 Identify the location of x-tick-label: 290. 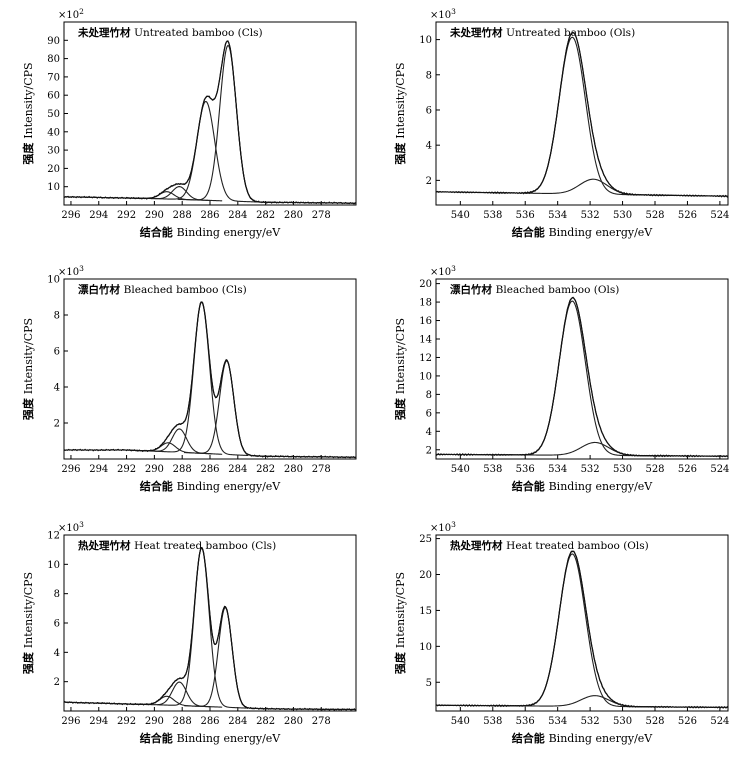
(154, 721).